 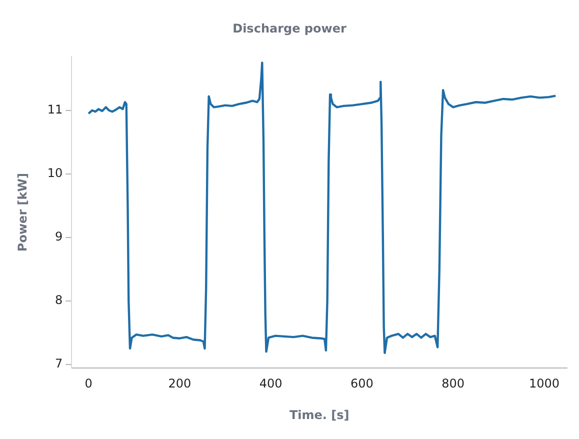 What do you see at coordinates (59, 237) in the screenshot?
I see `y-tick-label: 9` at bounding box center [59, 237].